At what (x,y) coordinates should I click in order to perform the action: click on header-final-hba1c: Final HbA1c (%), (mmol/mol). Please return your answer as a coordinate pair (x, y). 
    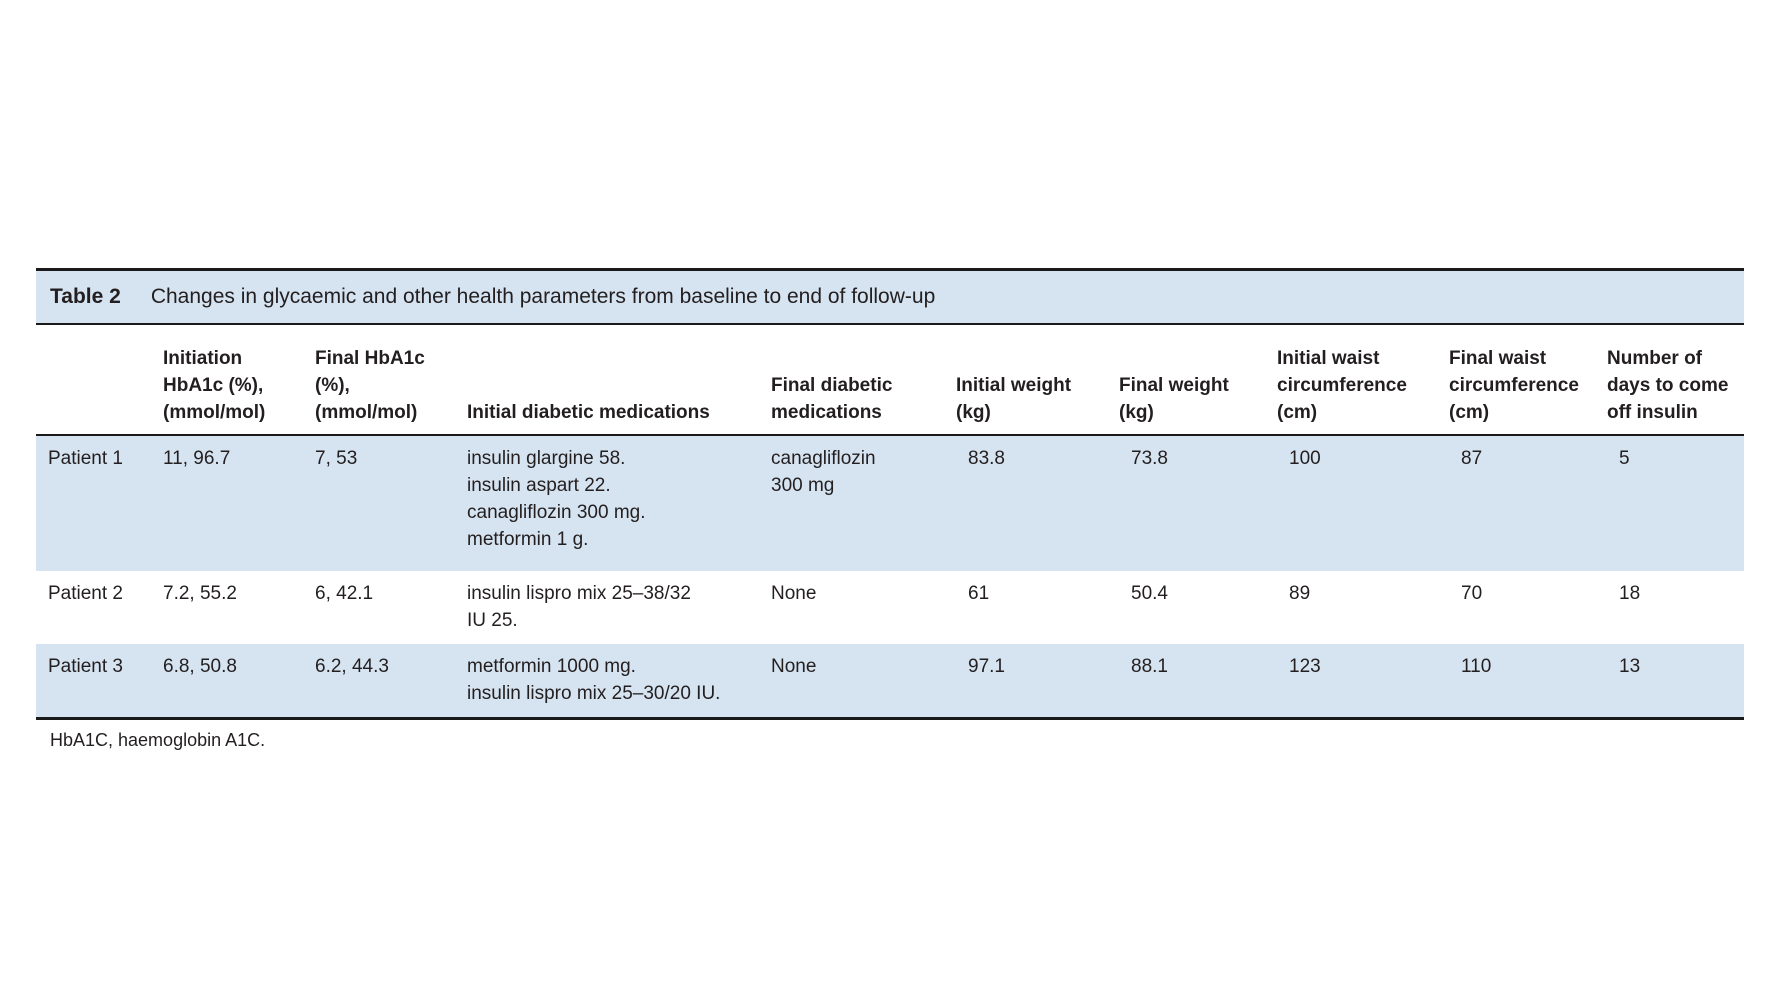
    Looking at the image, I should click on (379, 380).